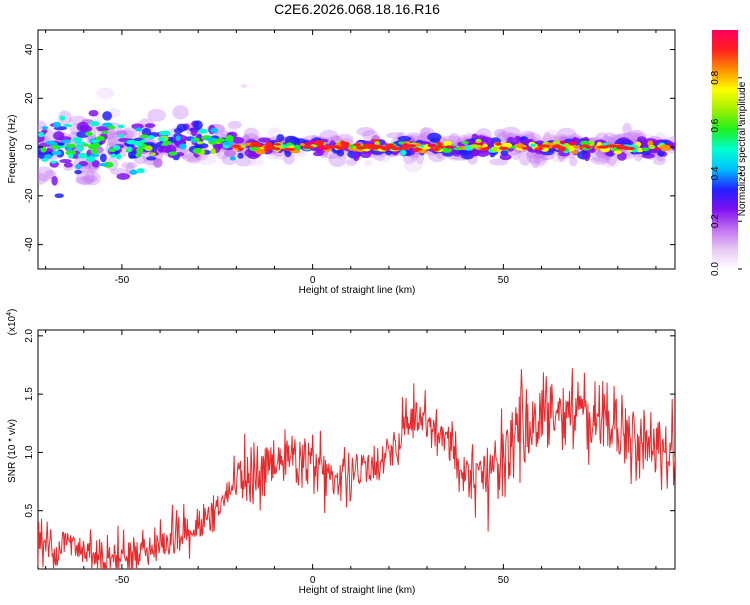 This screenshot has width=750, height=605. Describe the element at coordinates (29, 50) in the screenshot. I see `spectrogram-ytick-label: 40` at that location.